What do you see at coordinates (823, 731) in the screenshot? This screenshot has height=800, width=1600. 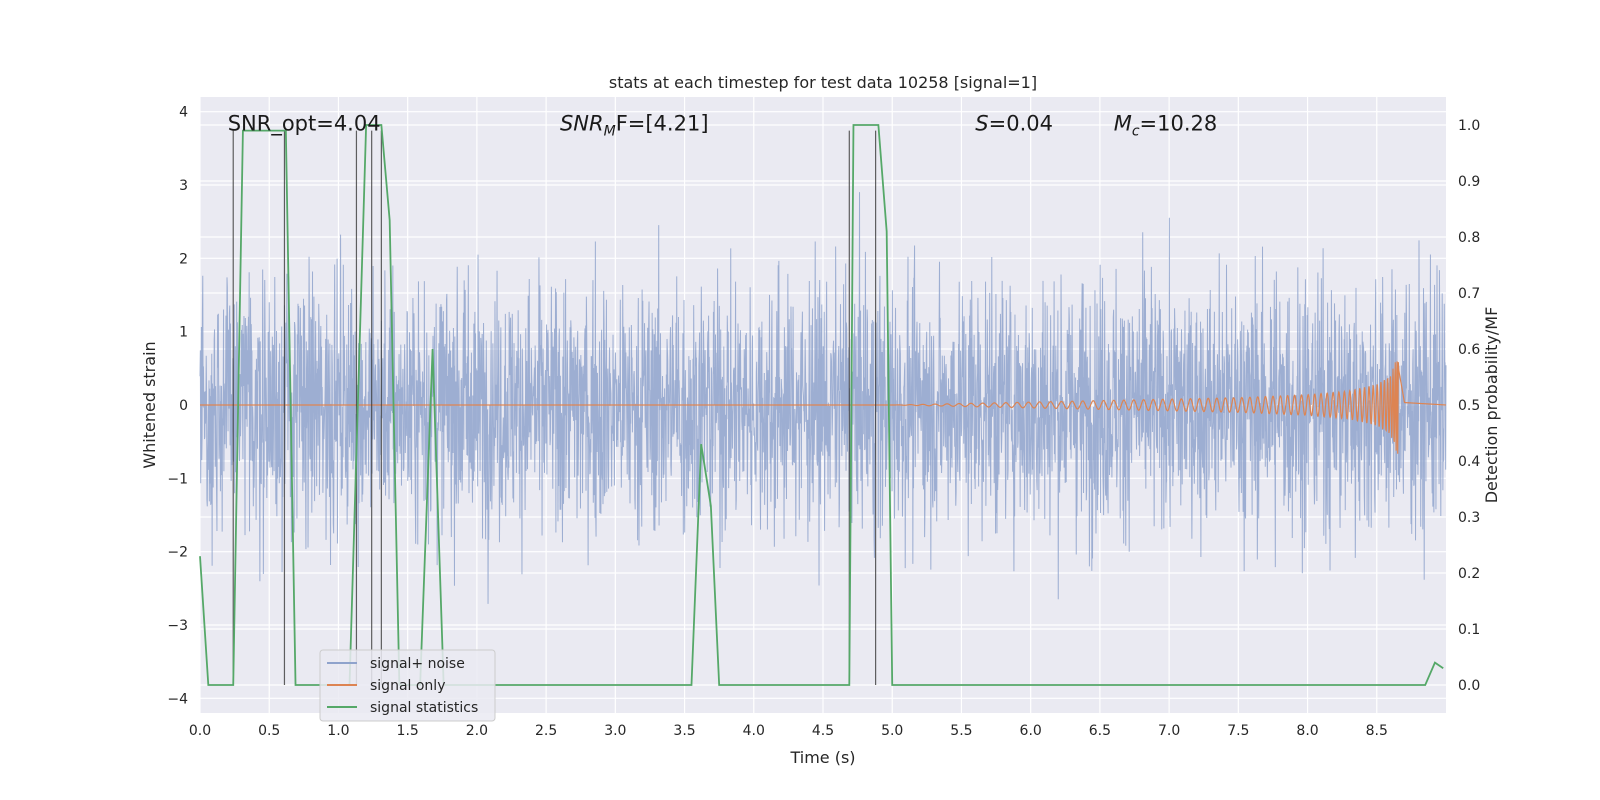 I see `x-tick-label: 4.5` at bounding box center [823, 731].